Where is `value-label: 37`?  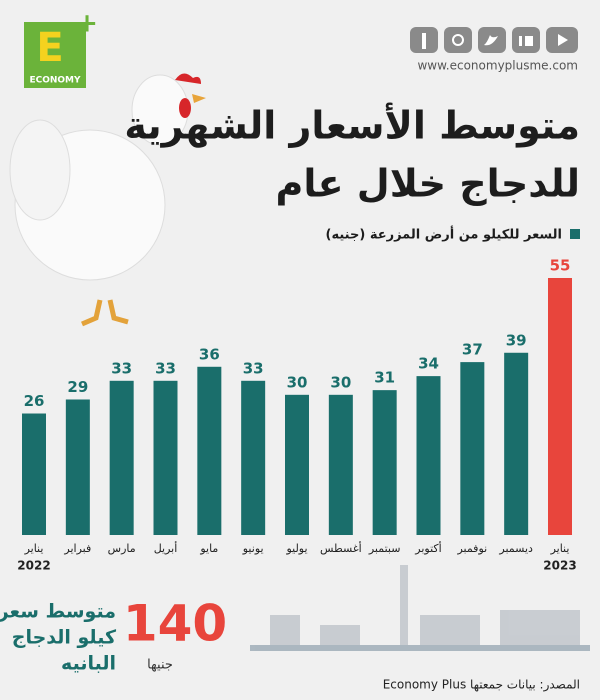
value-label: 37 is located at coordinates (472, 350).